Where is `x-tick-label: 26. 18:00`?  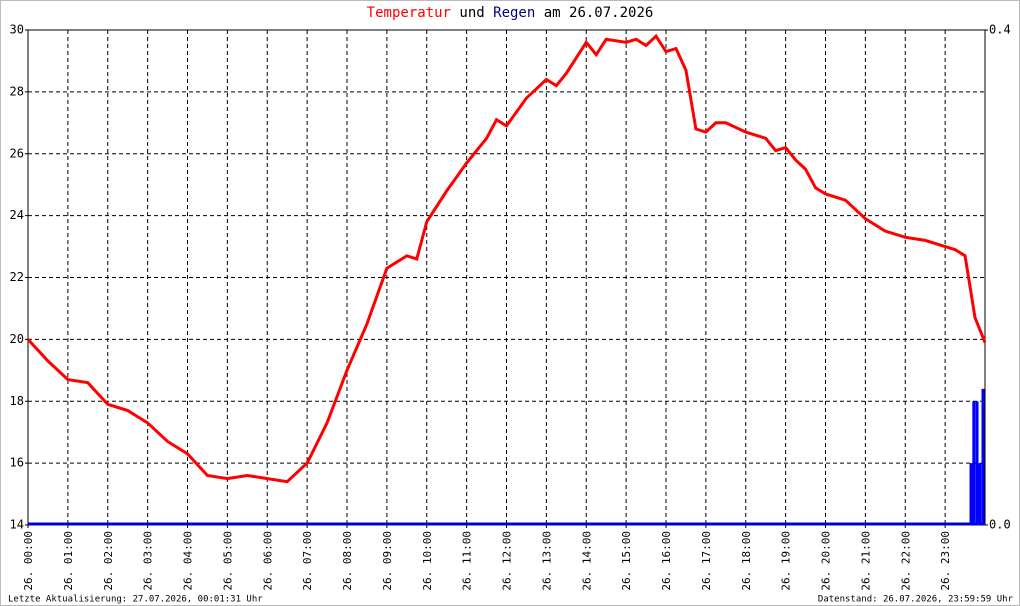
x-tick-label: 26. 18:00 is located at coordinates (746, 561).